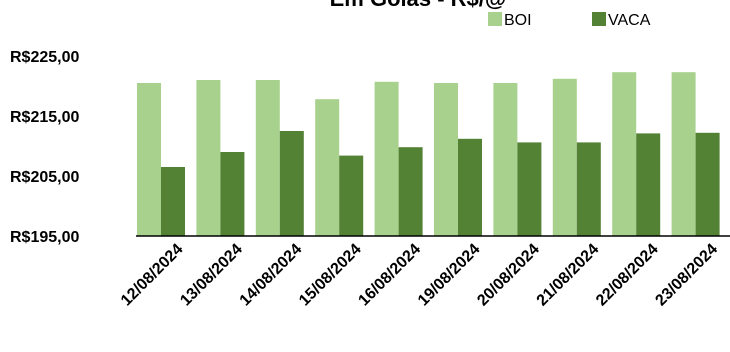 The width and height of the screenshot is (730, 352). What do you see at coordinates (44, 147) in the screenshot?
I see `y-axis-ticks: R$195,00 R$205,00 R$215,00 R$225,00` at bounding box center [44, 147].